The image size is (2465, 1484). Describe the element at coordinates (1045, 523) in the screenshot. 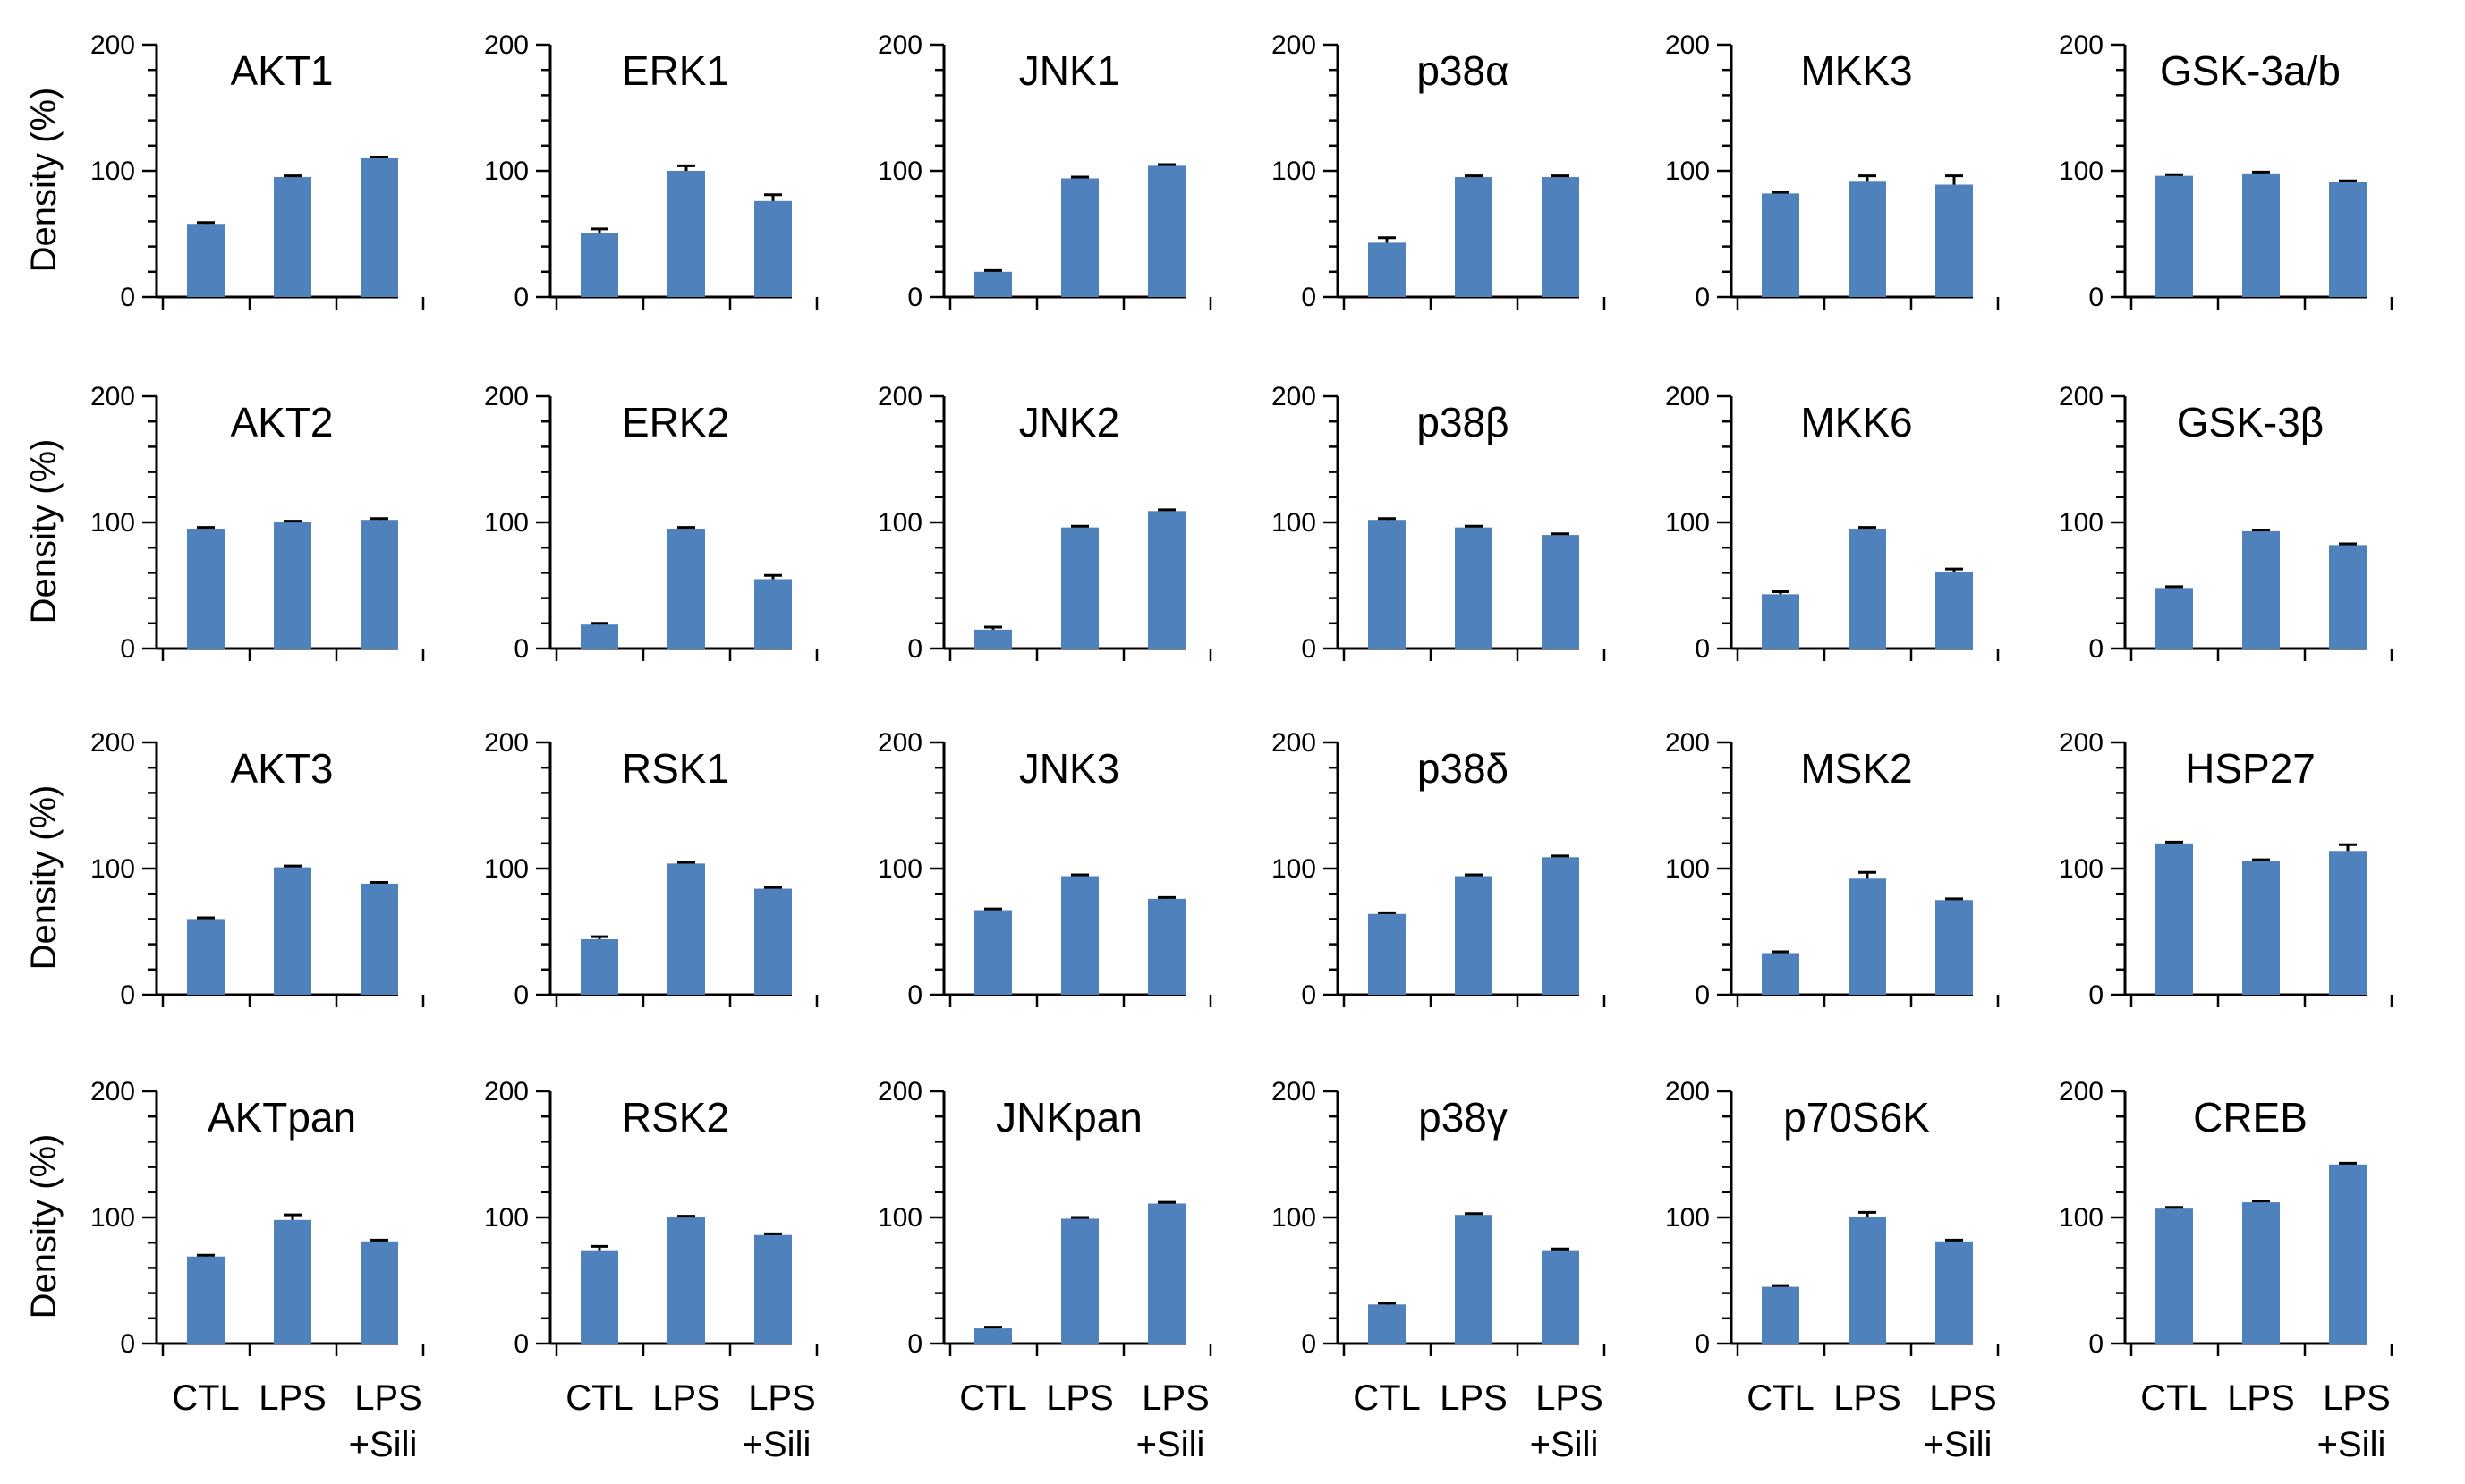

I see `chart-panel-jnk2: 0 100 200 JNK2` at that location.